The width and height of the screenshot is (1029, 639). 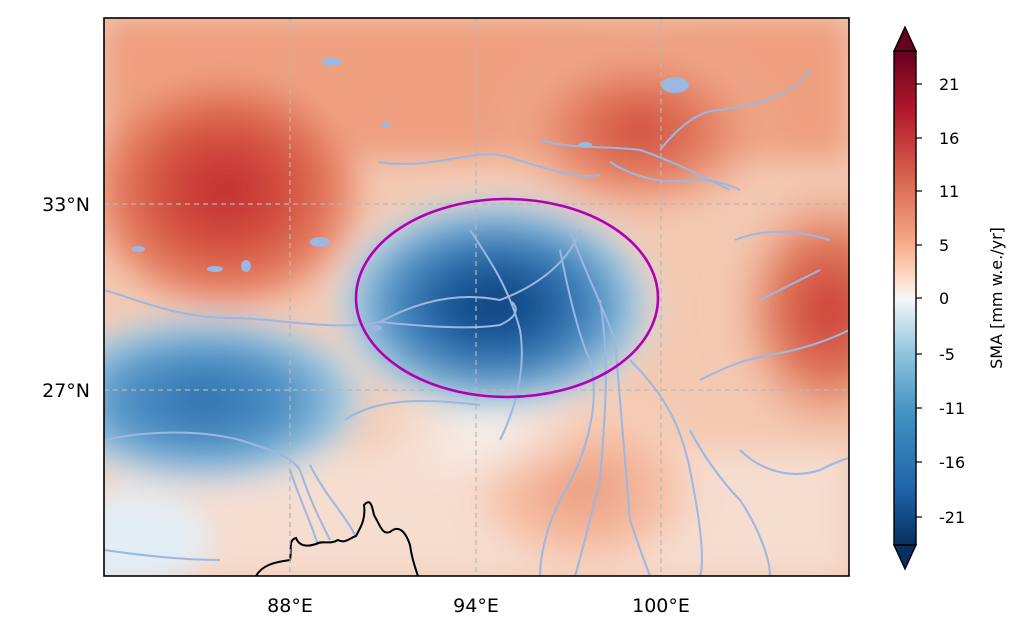 I want to click on colorbar-tick-label: 21, so click(x=949, y=84).